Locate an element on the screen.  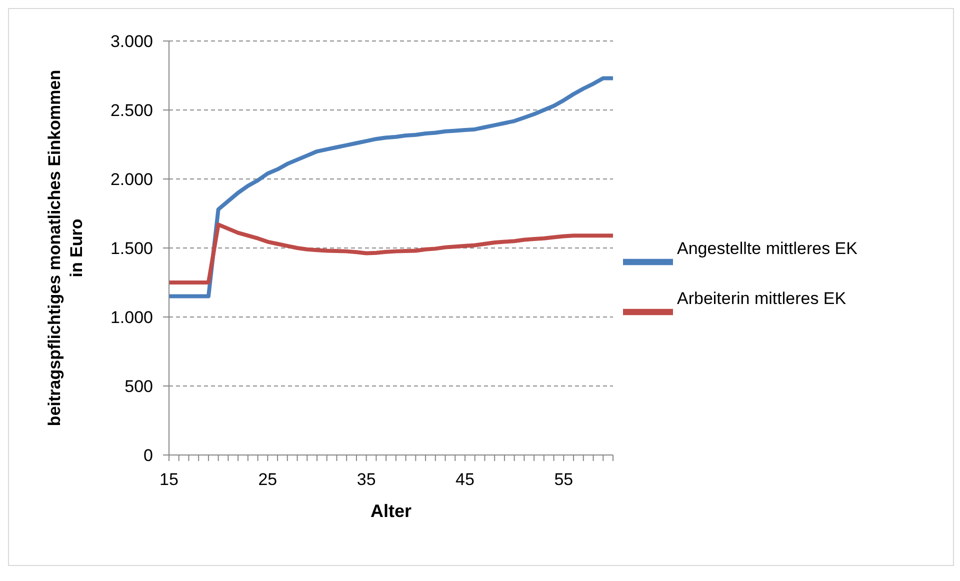
y-tick-label: 2.500 is located at coordinates (131, 110).